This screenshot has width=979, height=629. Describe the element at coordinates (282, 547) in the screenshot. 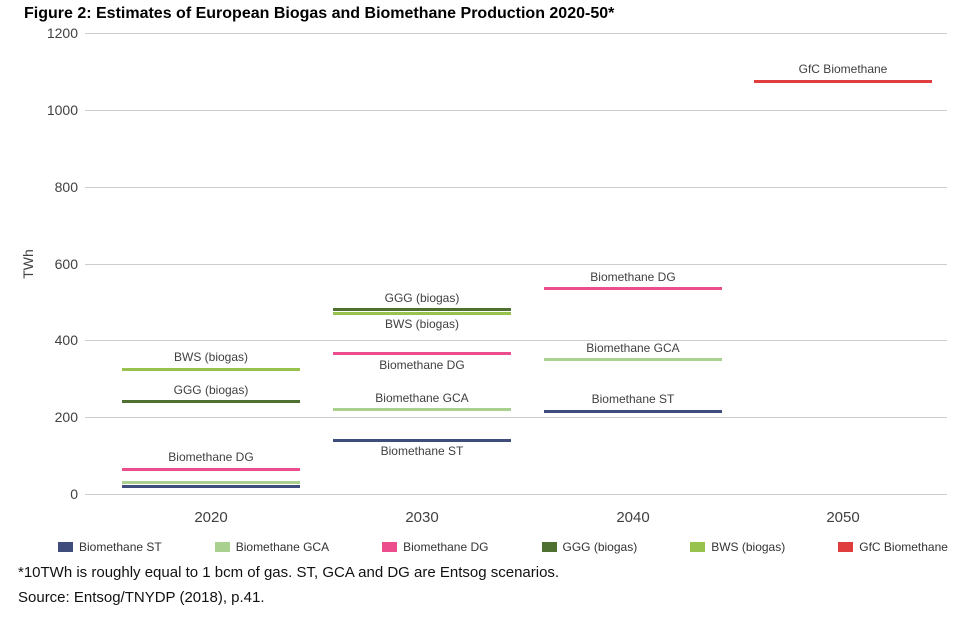

I see `legend-label: Biomethane GCA` at that location.